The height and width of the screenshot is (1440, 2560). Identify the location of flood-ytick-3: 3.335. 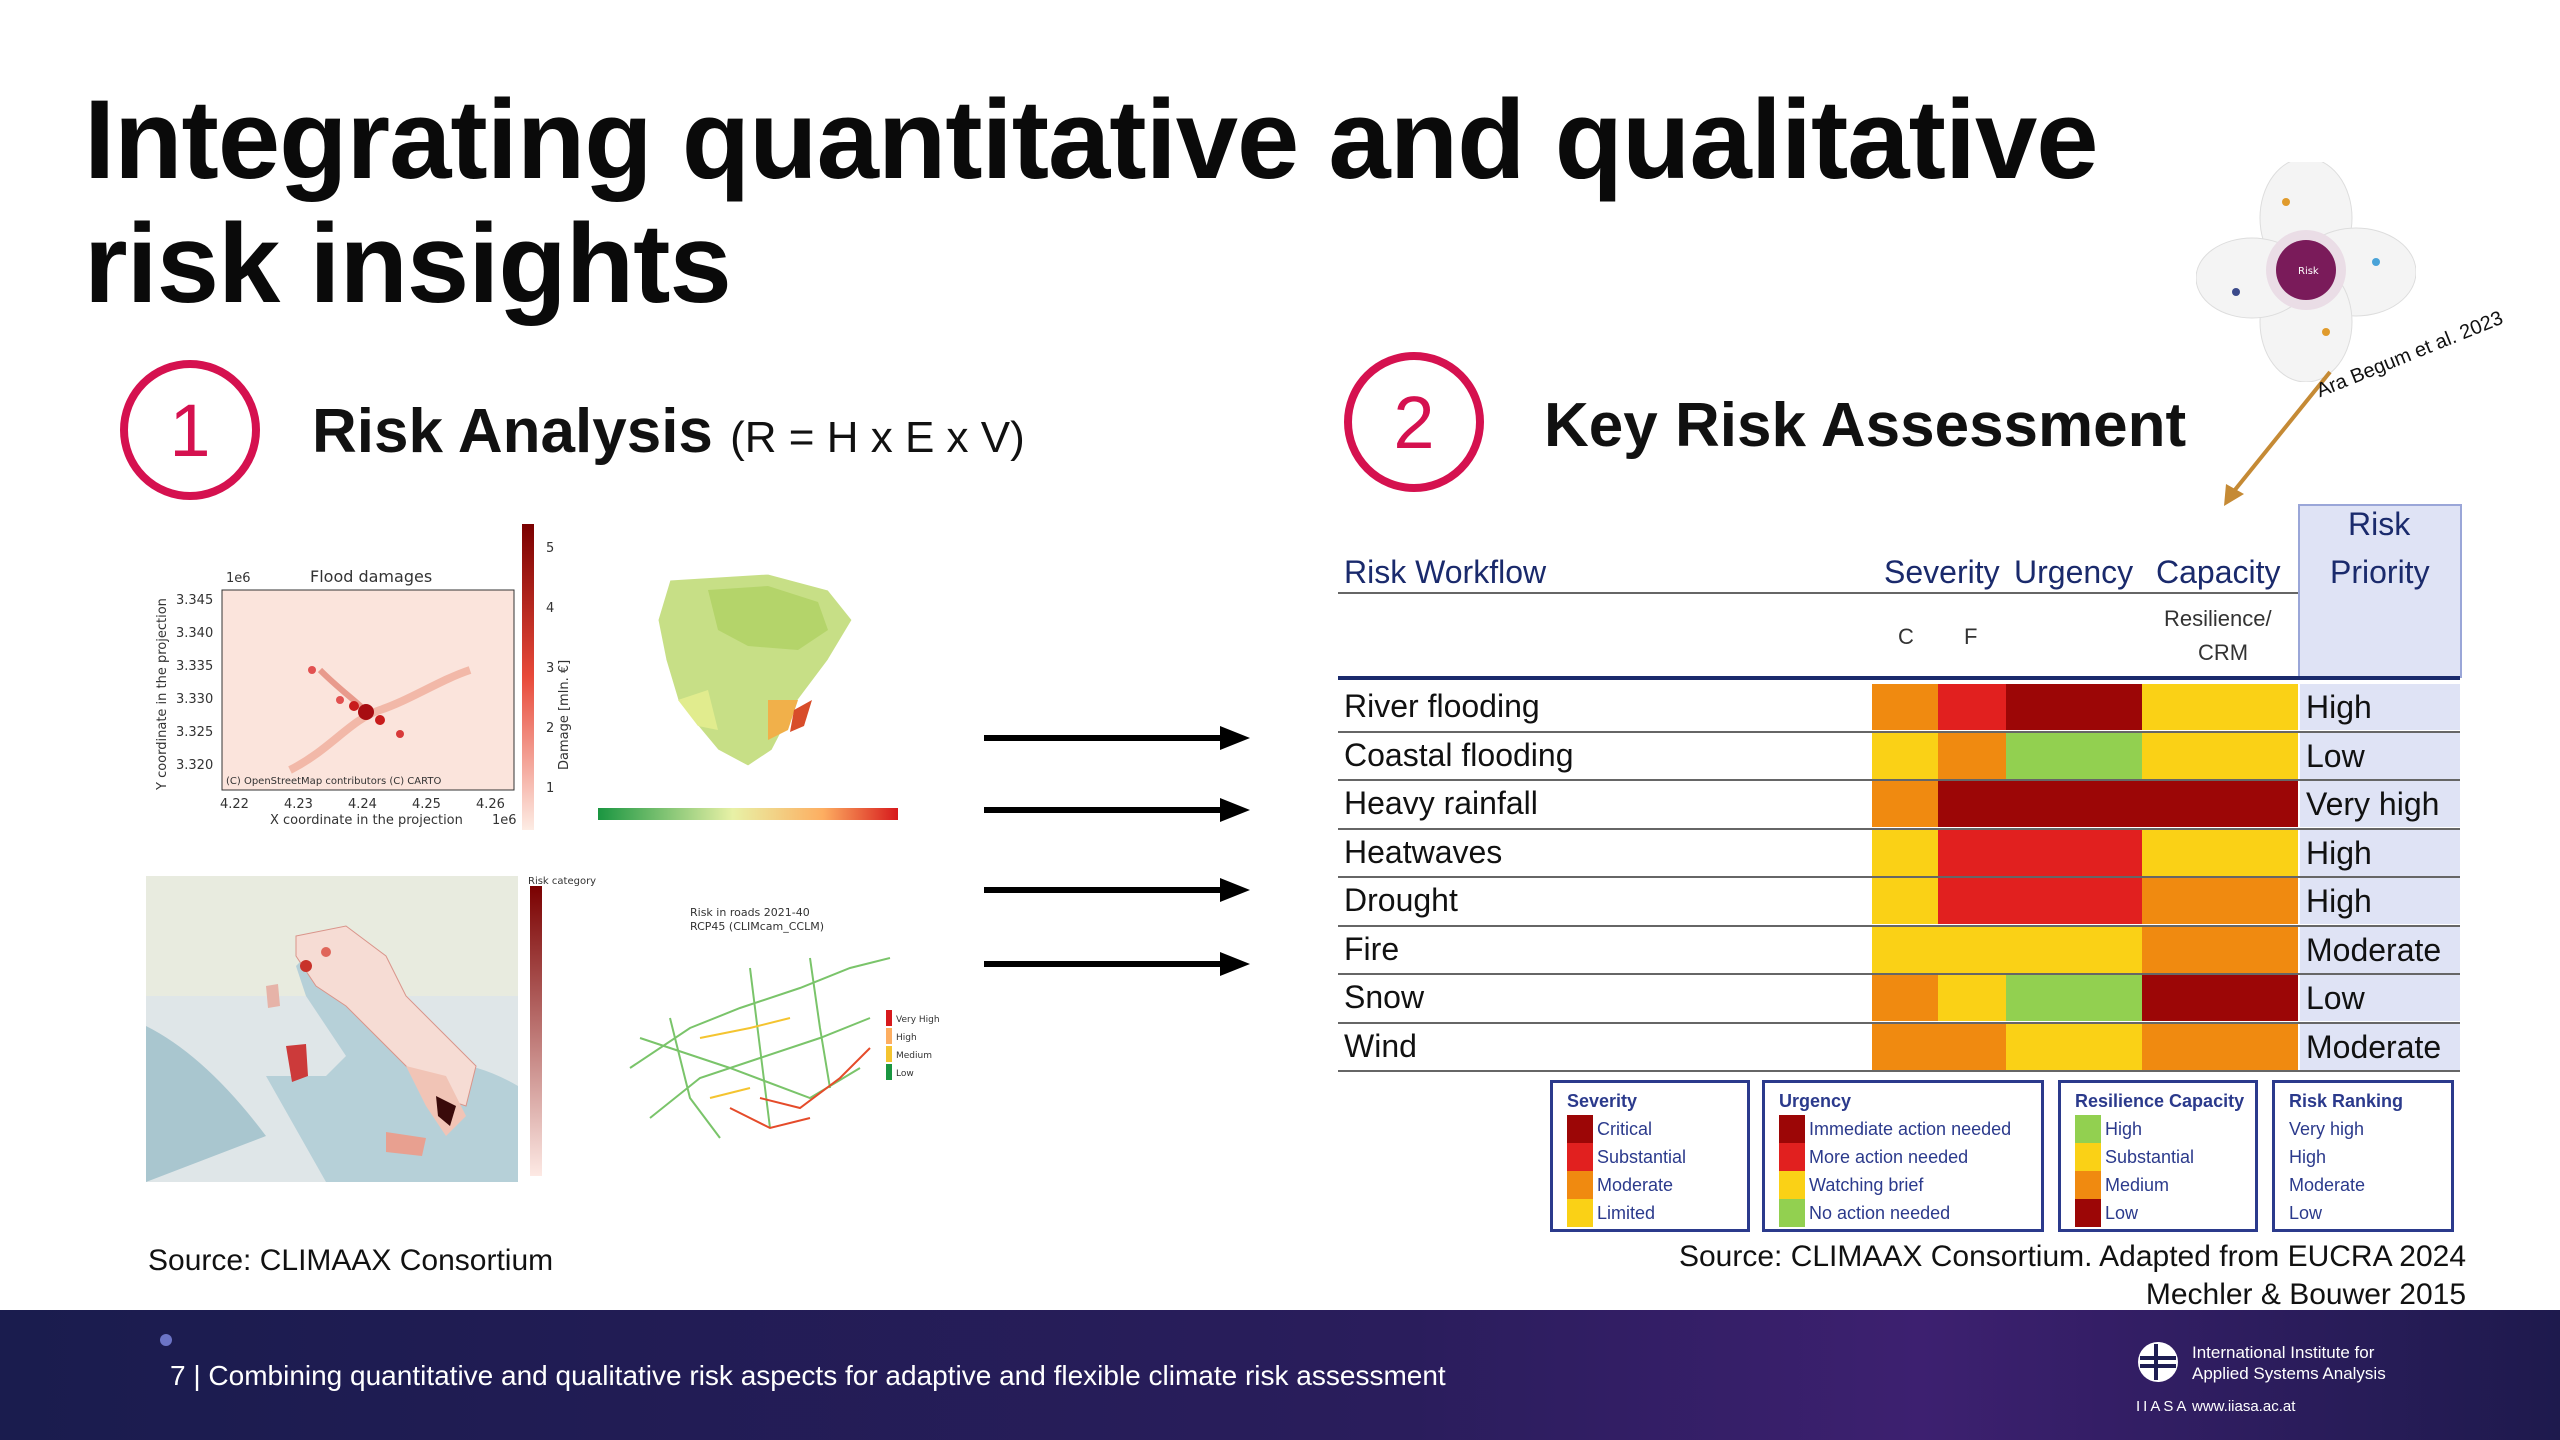
(194, 666).